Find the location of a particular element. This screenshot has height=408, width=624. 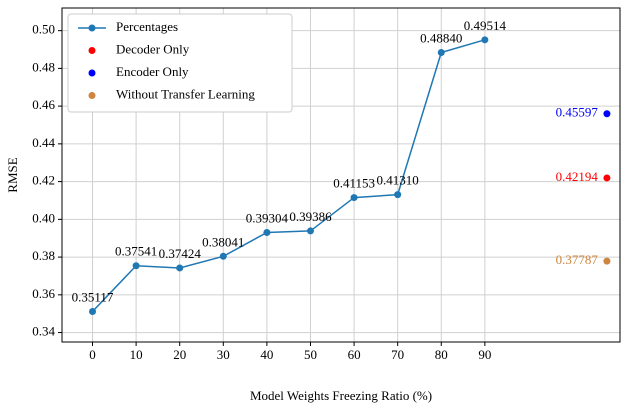

x-tick-label: 90 is located at coordinates (484, 354).